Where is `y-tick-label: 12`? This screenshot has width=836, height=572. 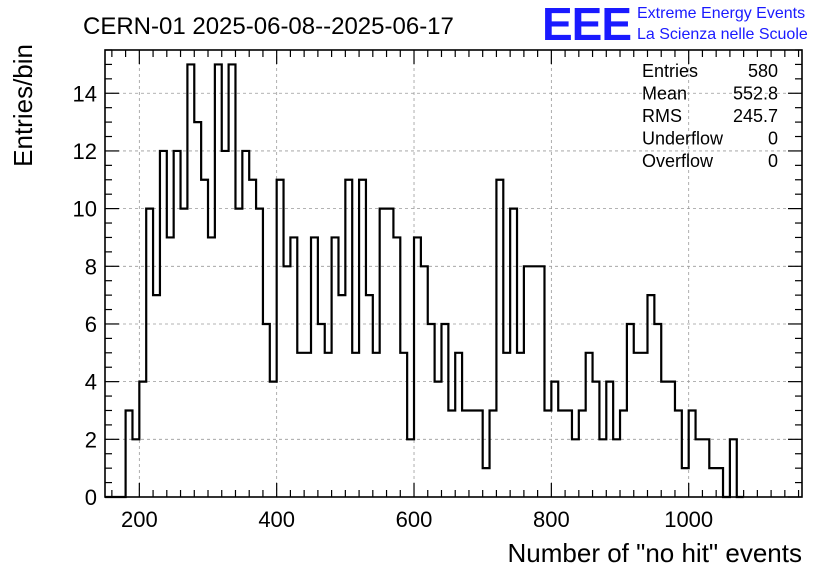 y-tick-label: 12 is located at coordinates (85, 151).